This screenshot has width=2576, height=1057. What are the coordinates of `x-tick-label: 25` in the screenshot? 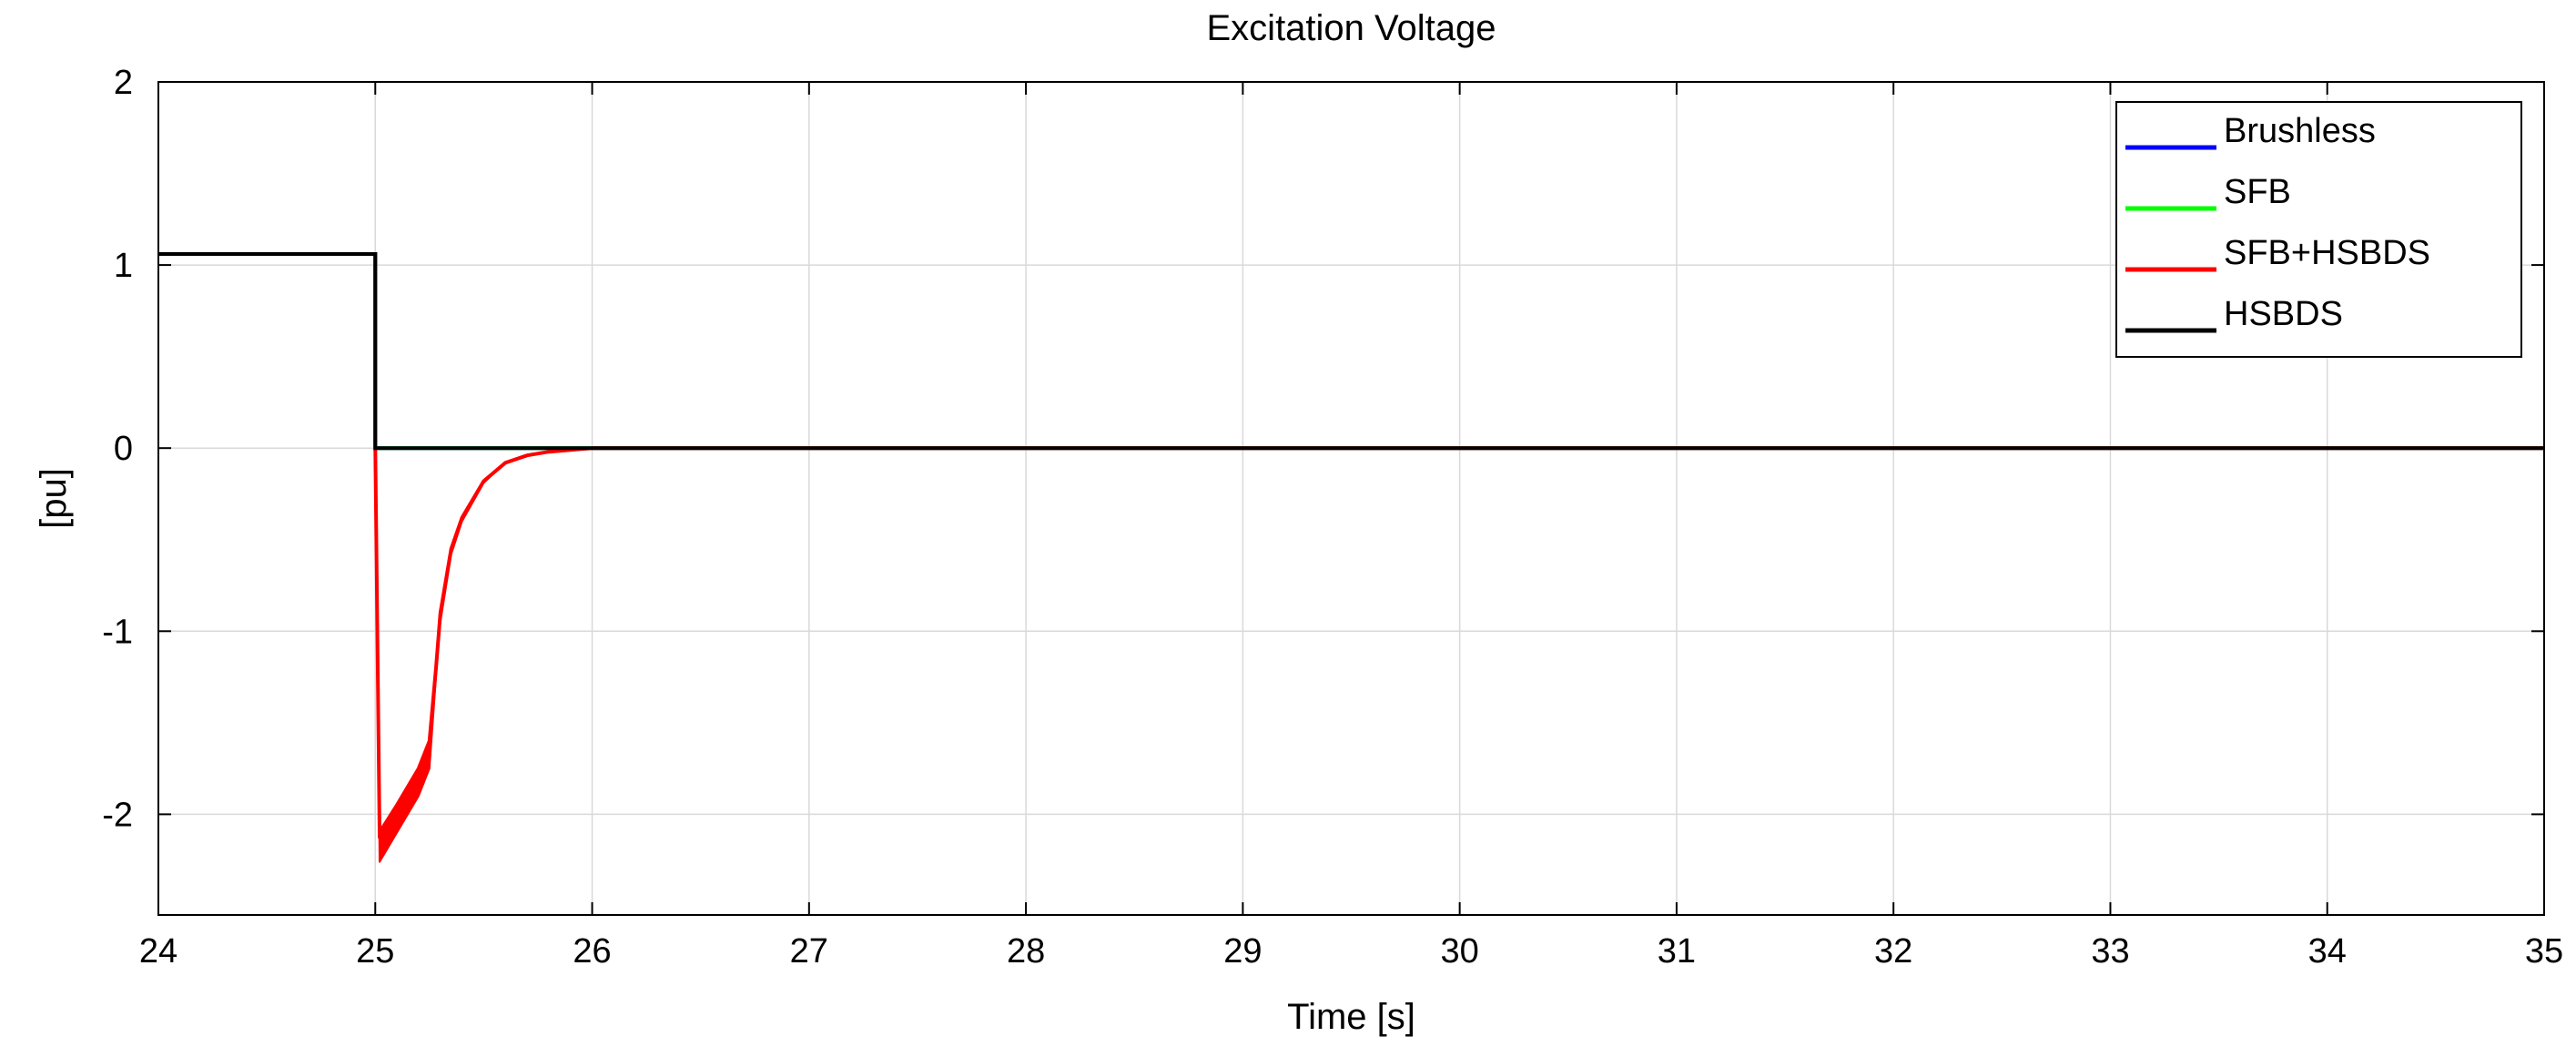 It's located at (375, 952).